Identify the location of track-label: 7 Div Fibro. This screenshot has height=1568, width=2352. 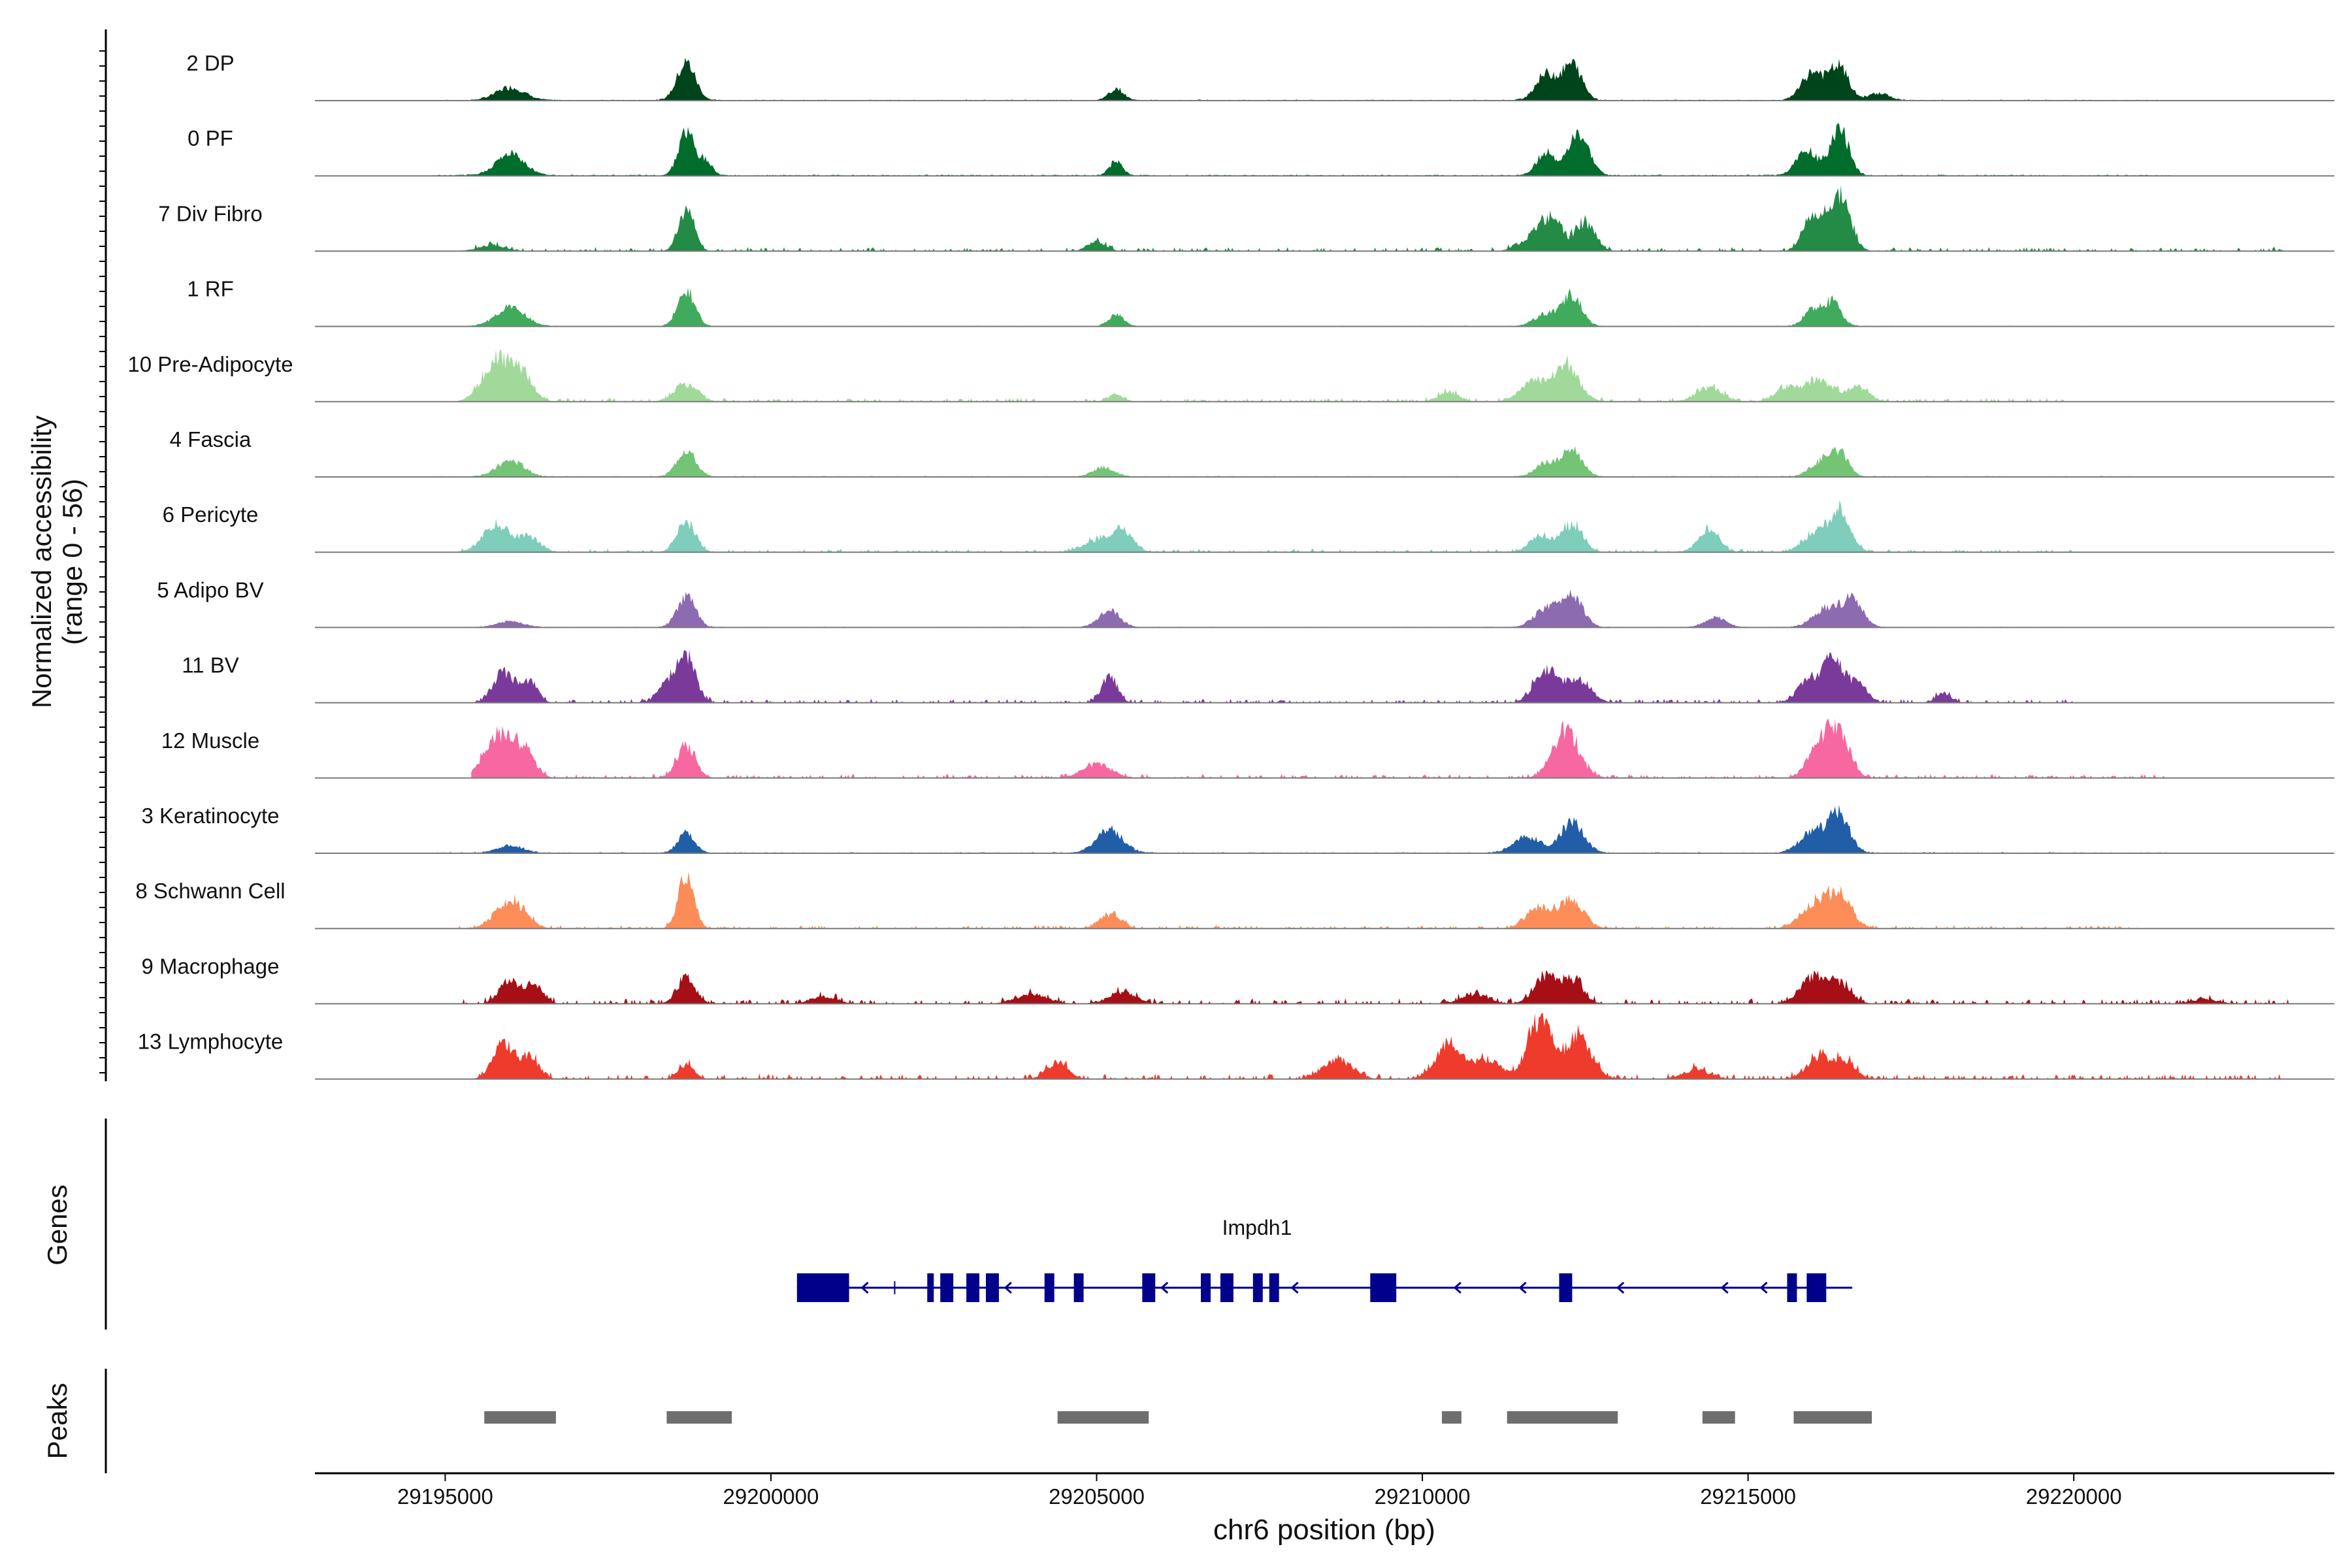
(210, 213).